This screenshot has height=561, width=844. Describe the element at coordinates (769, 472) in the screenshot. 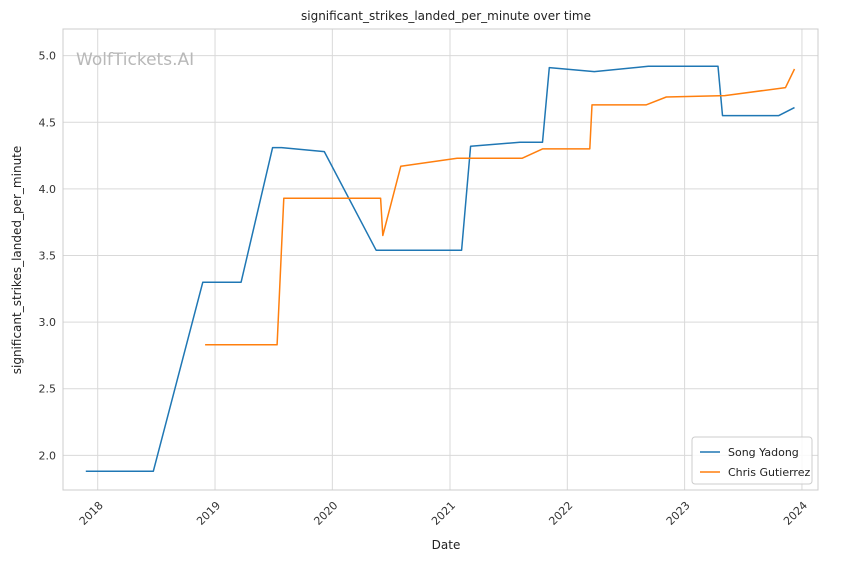

I see `legend-entry-label: Chris Gutierrez` at that location.